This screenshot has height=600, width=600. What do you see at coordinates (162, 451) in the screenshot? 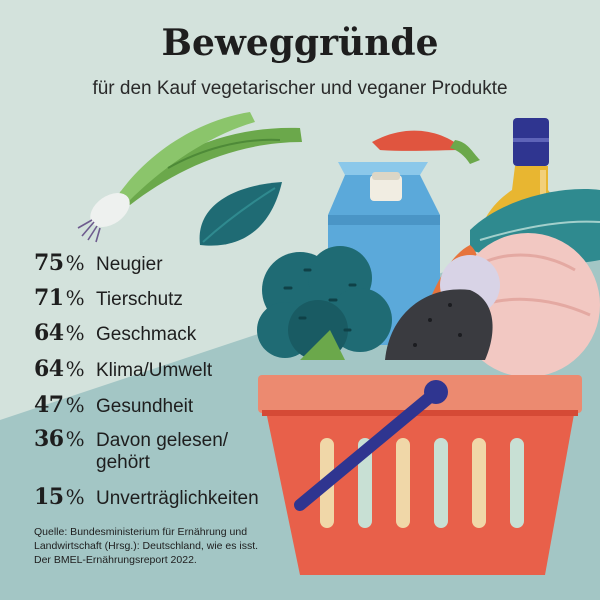
I see `stat-label: Davon gelesen/ gehört` at bounding box center [162, 451].